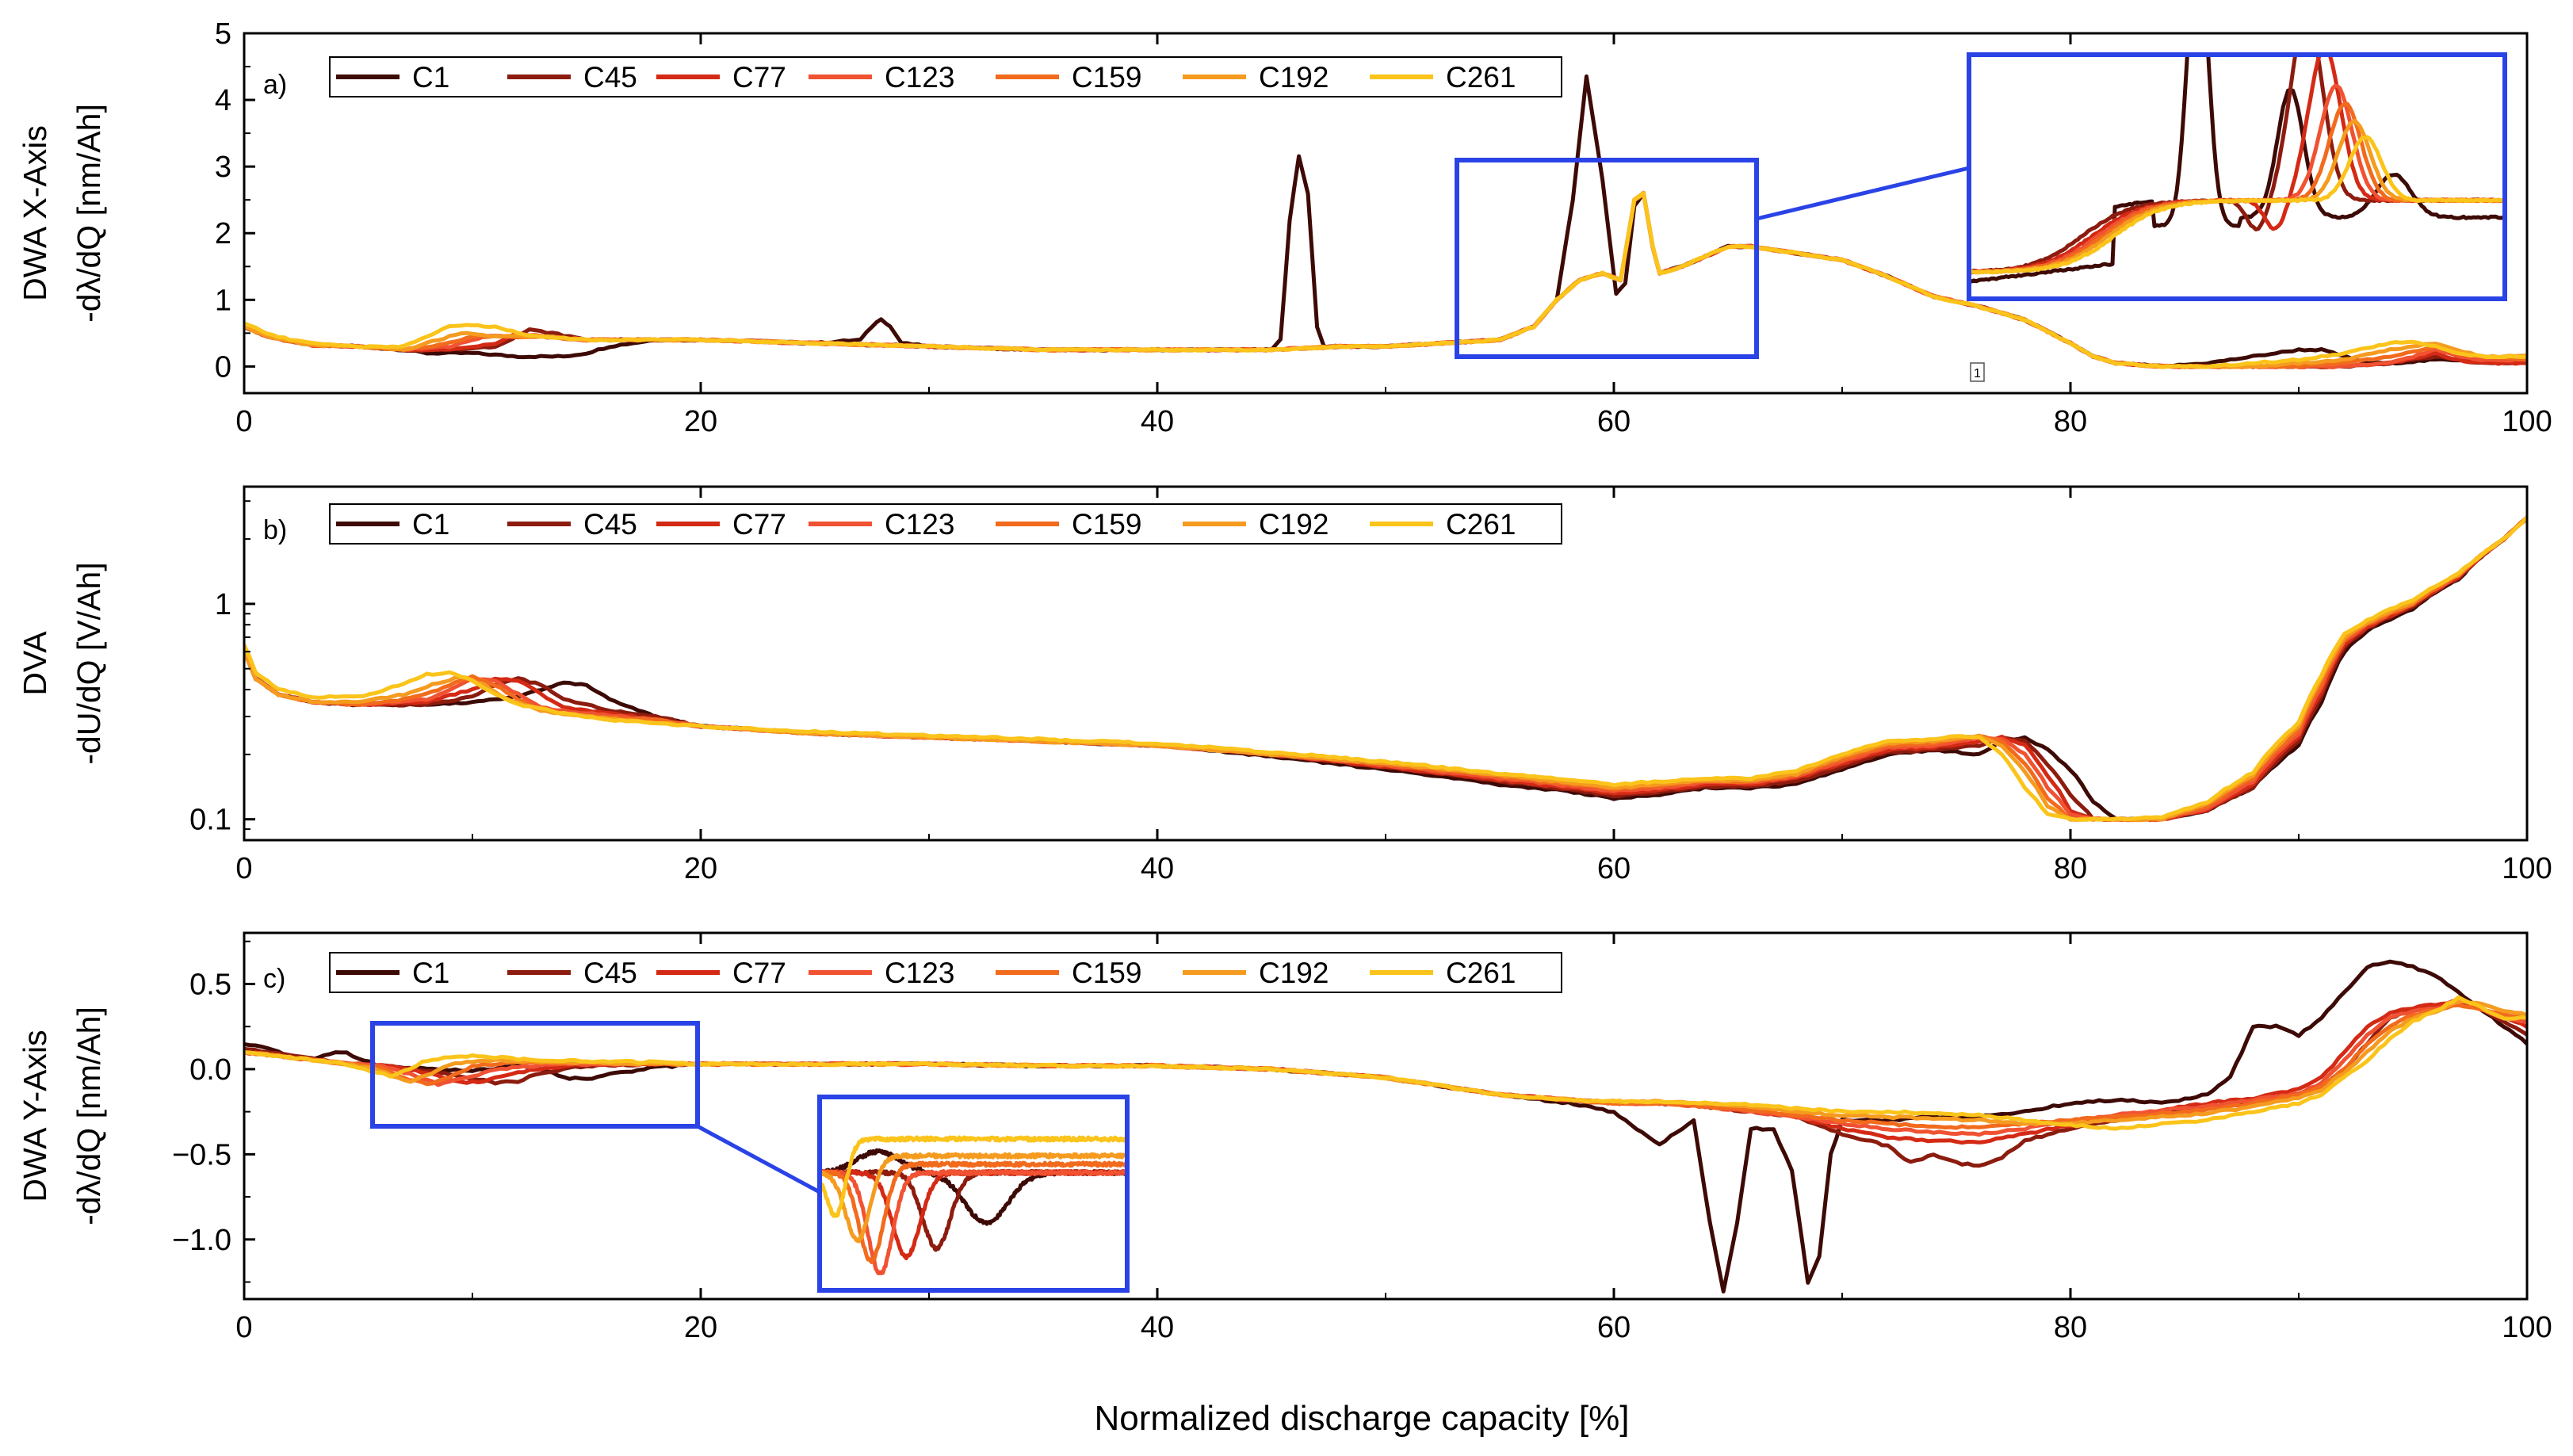 The height and width of the screenshot is (1456, 2573). I want to click on panel-b-ylabel-line1: DVA, so click(35, 663).